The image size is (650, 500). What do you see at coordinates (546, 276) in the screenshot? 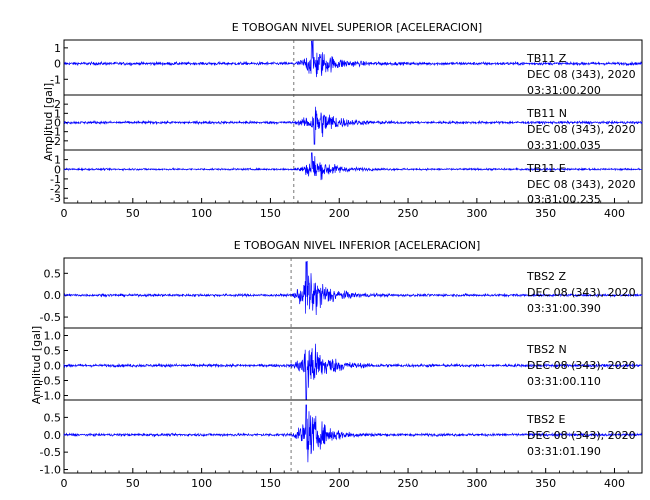
I see `station-label: TBS2 Z` at bounding box center [546, 276].